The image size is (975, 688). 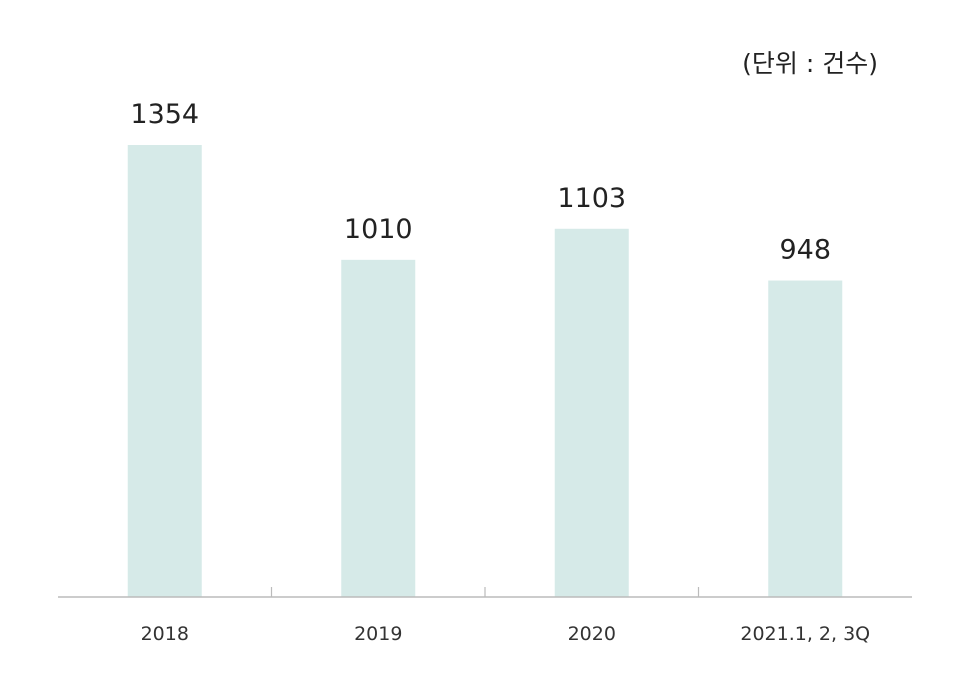 What do you see at coordinates (378, 229) in the screenshot?
I see `value-label-1: 1010` at bounding box center [378, 229].